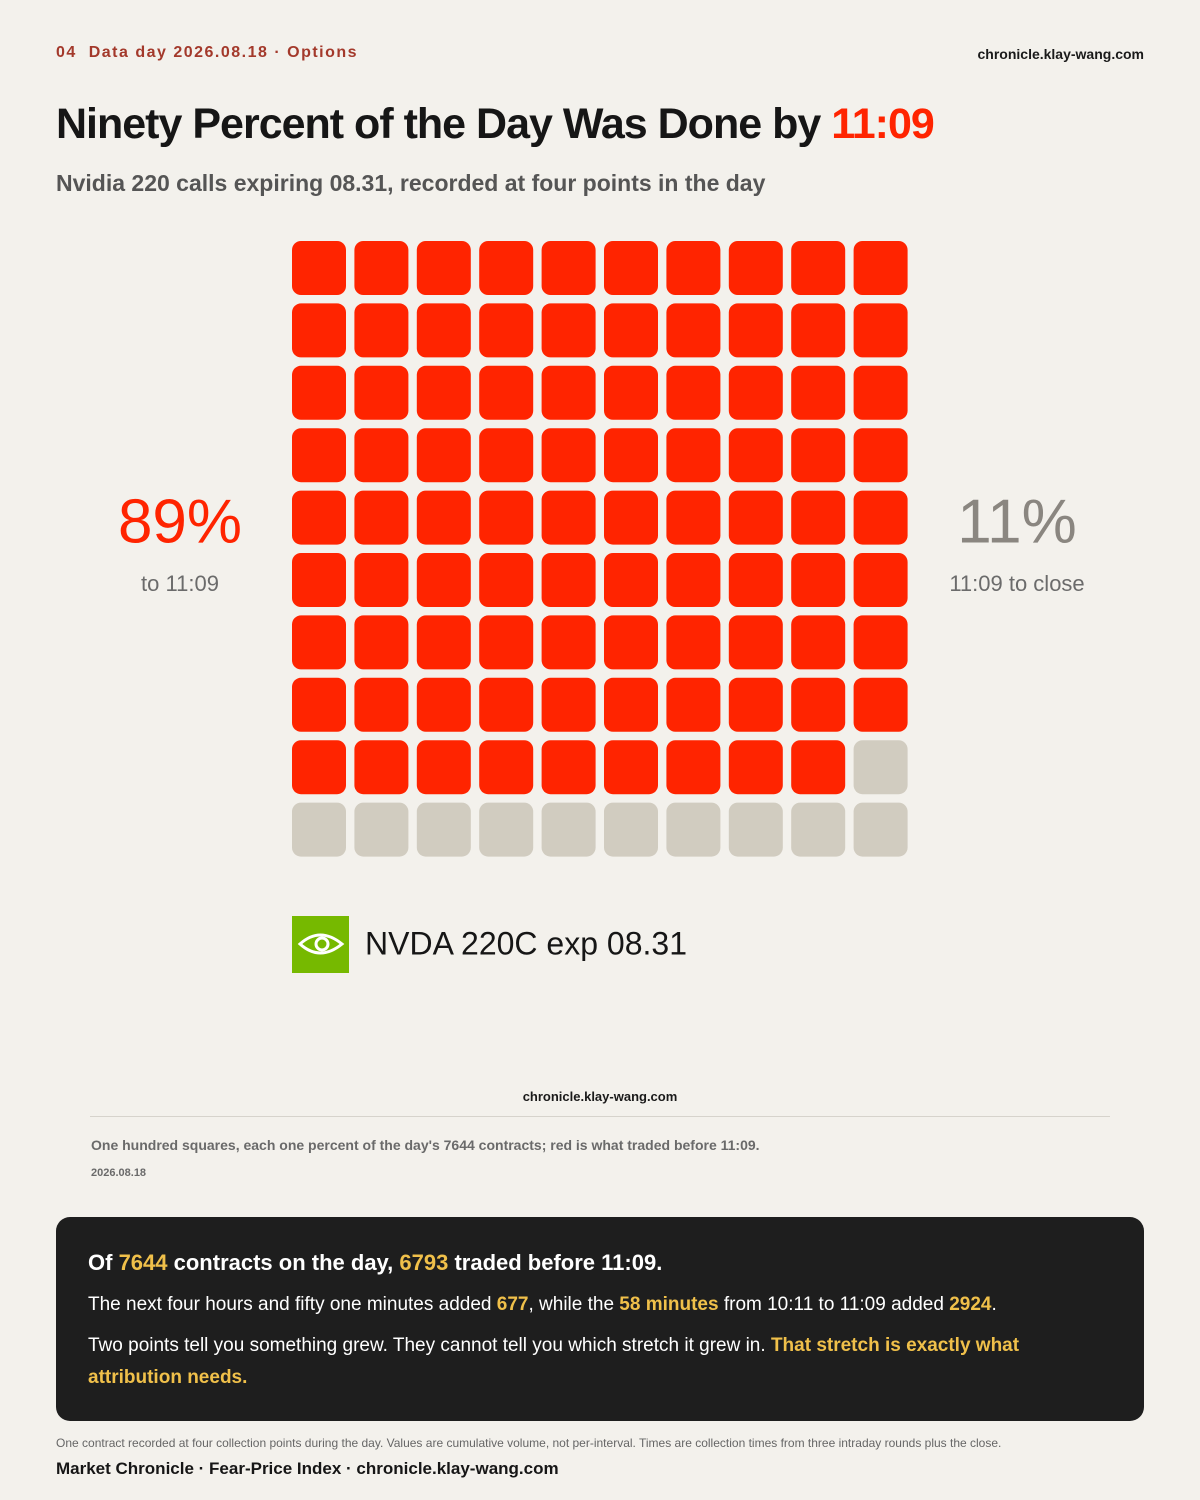 The width and height of the screenshot is (1200, 1500). I want to click on title-highlight: 11:09, so click(883, 124).